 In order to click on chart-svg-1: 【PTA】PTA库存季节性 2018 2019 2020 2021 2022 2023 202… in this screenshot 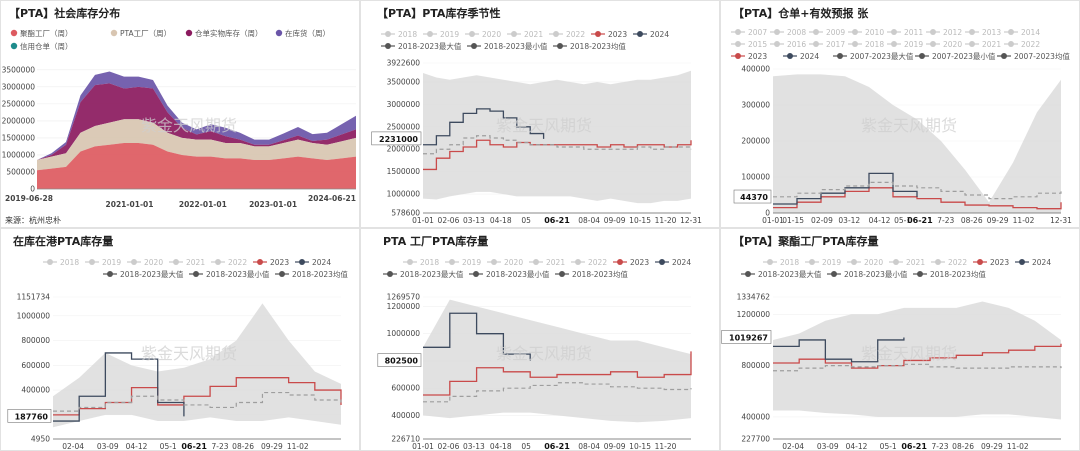, I will do `click(536, 115)`.